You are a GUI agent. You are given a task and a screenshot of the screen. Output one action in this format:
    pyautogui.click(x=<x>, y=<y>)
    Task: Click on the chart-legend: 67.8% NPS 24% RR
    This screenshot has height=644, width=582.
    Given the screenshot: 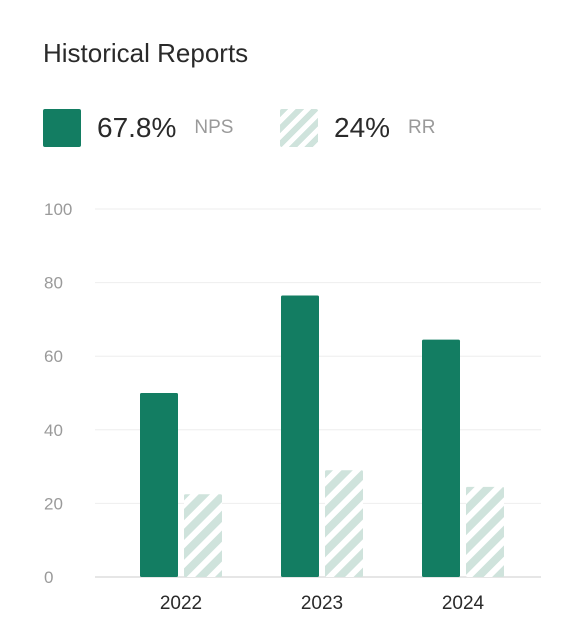 What is the action you would take?
    pyautogui.click(x=291, y=128)
    